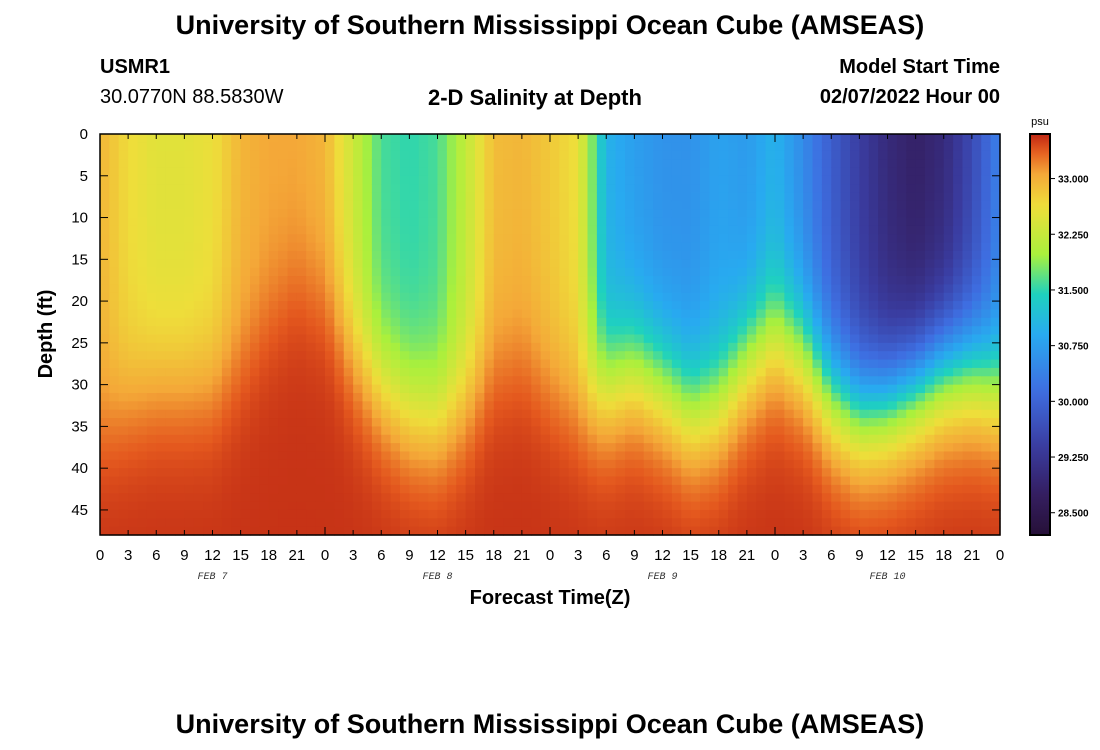 The width and height of the screenshot is (1100, 750). I want to click on model-start-label: Model Start Time, so click(919, 67).